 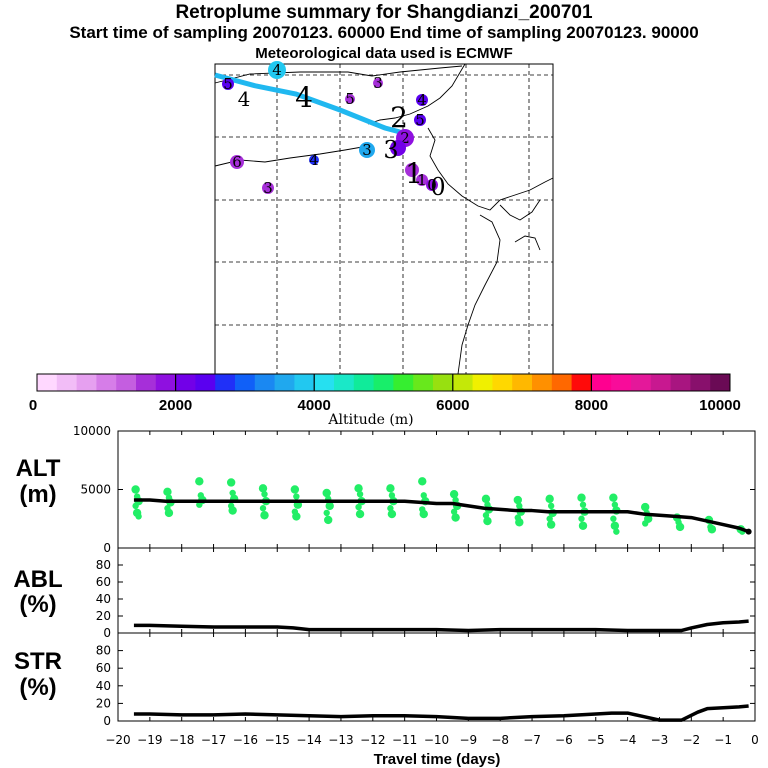 I want to click on trajectory-point-label: 3, so click(x=378, y=83).